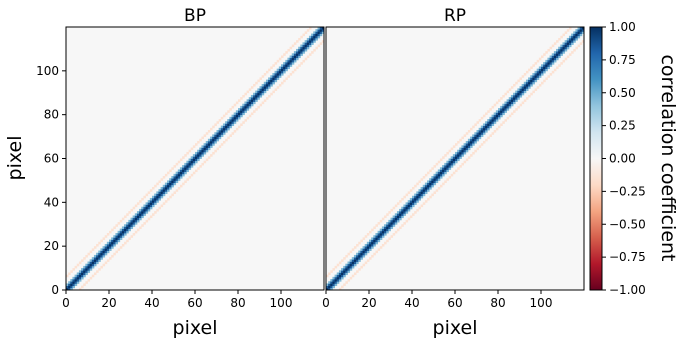 The width and height of the screenshot is (681, 347). I want to click on colorbar-tick-label: −0.25, so click(627, 191).